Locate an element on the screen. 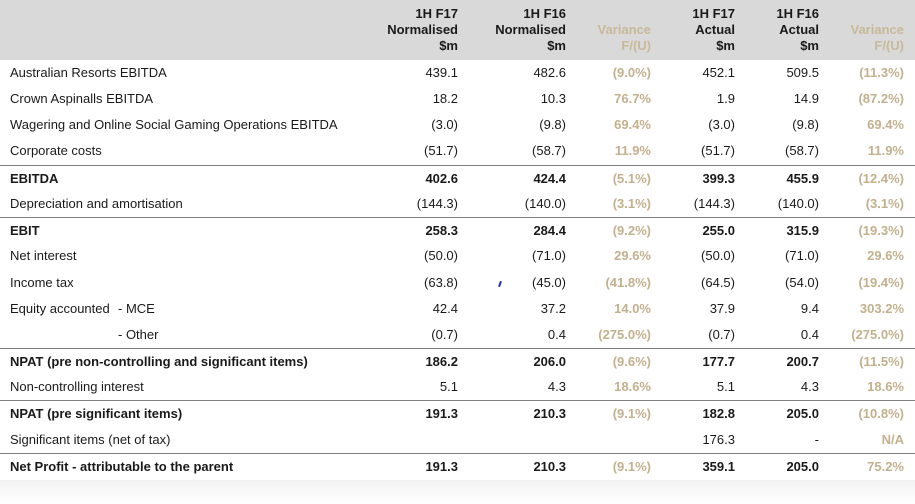  row-sublabel: - Other is located at coordinates (138, 334).